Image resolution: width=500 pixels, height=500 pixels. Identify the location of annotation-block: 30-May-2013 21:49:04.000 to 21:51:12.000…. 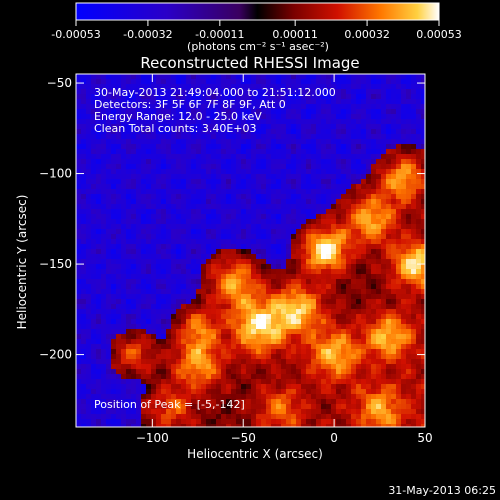
(215, 110).